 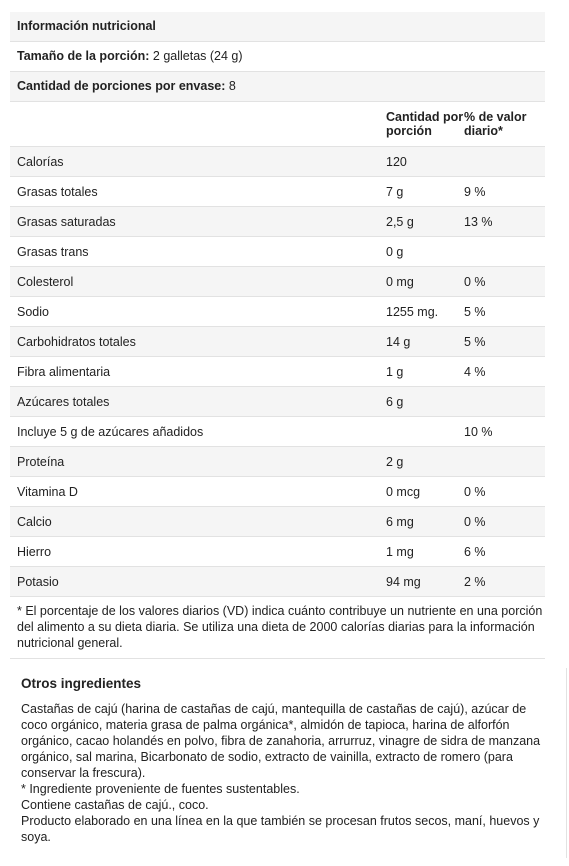 I want to click on info-label: Tamaño de la porción:, so click(x=83, y=56).